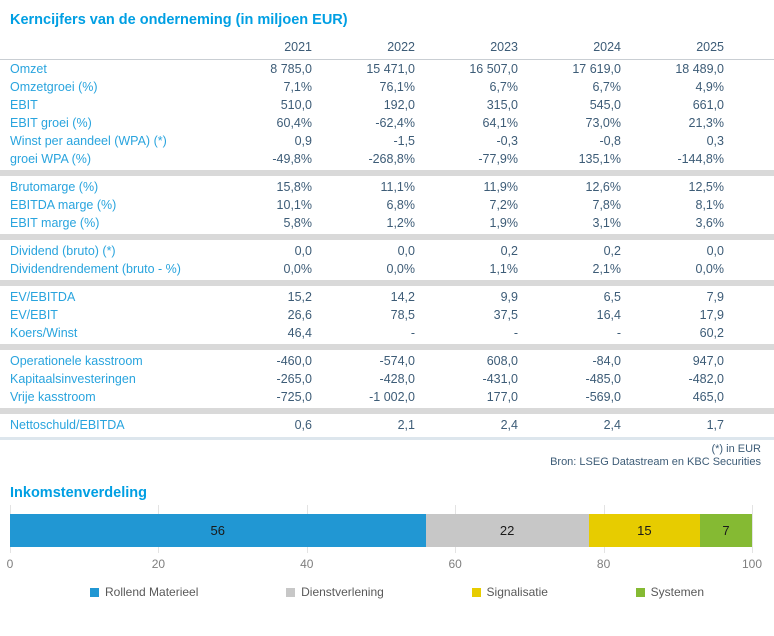 The image size is (774, 636). Describe the element at coordinates (387, 283) in the screenshot. I see `group-separator` at that location.